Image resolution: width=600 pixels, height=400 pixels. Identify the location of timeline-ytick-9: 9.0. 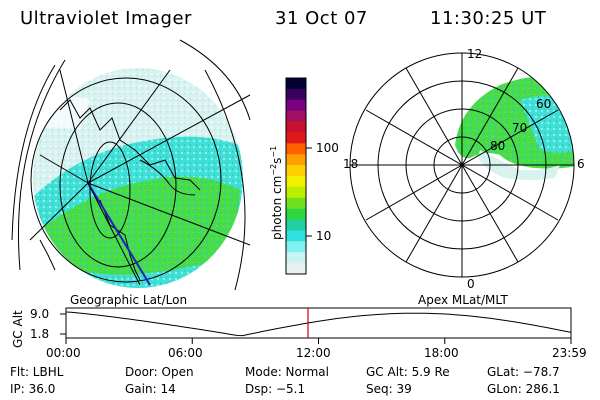
(40, 314).